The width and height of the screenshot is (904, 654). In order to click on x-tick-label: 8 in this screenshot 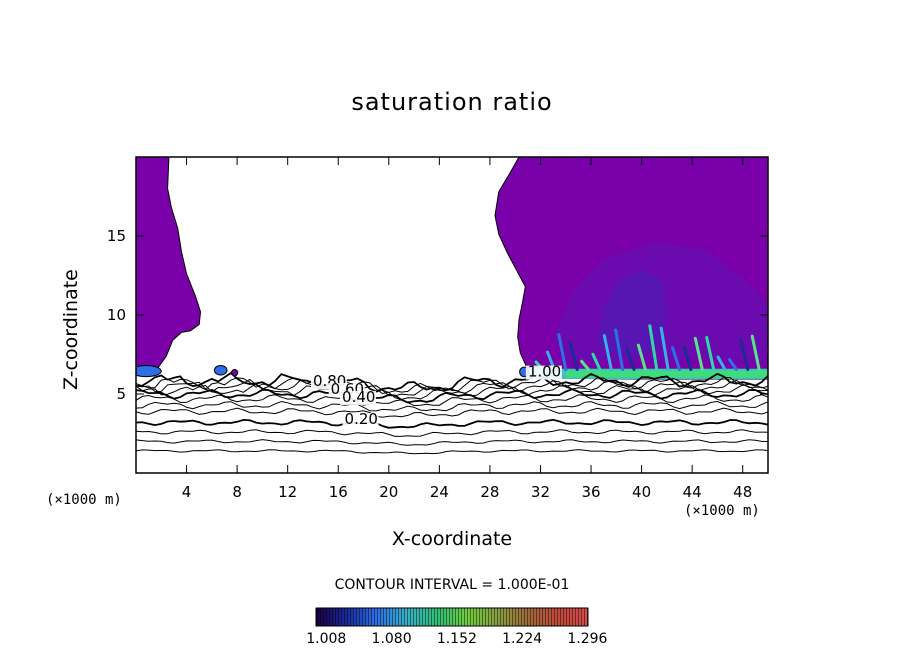, I will do `click(237, 492)`.